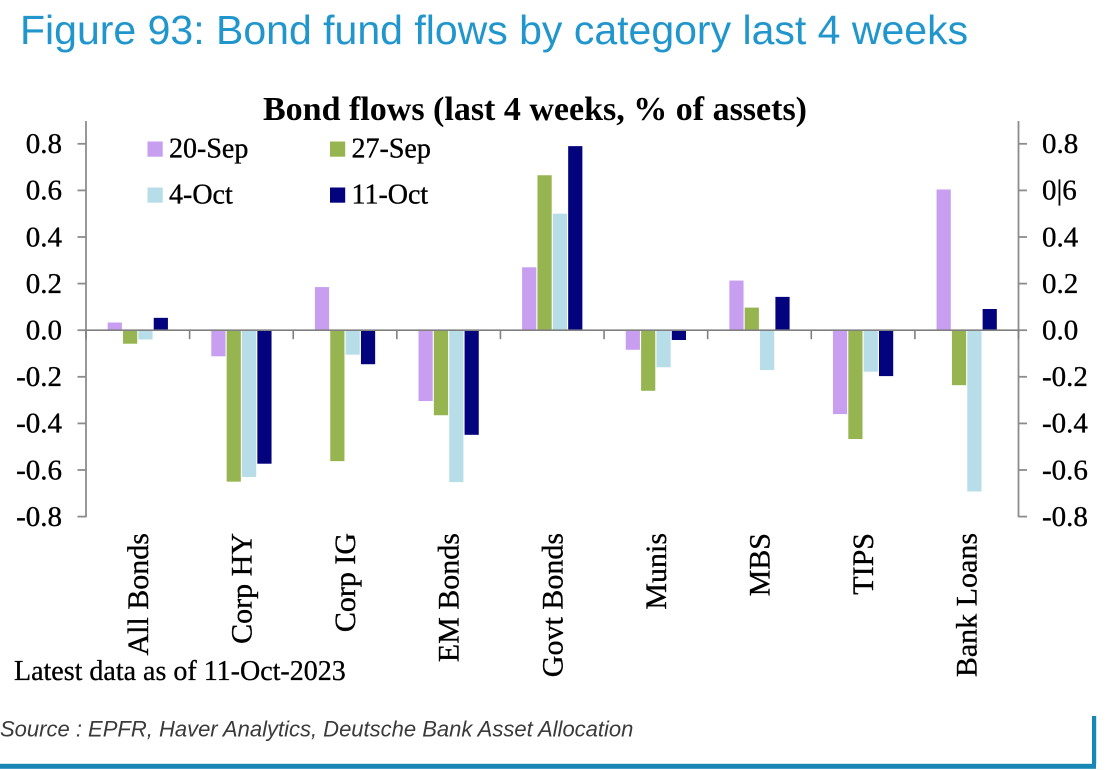 This screenshot has width=1108, height=770. What do you see at coordinates (391, 148) in the screenshot?
I see `svg-text: 27-Sep` at bounding box center [391, 148].